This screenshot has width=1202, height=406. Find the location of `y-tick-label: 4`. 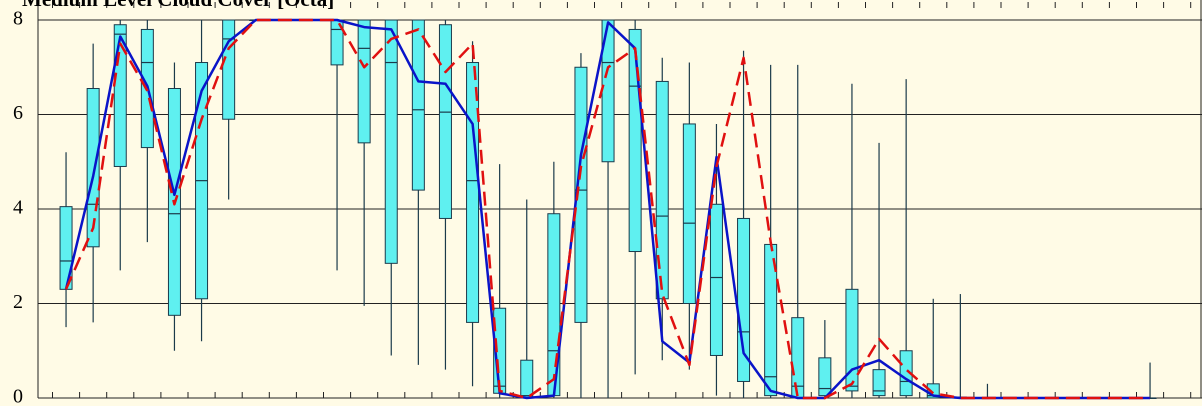

y-tick-label: 4 is located at coordinates (18, 208).